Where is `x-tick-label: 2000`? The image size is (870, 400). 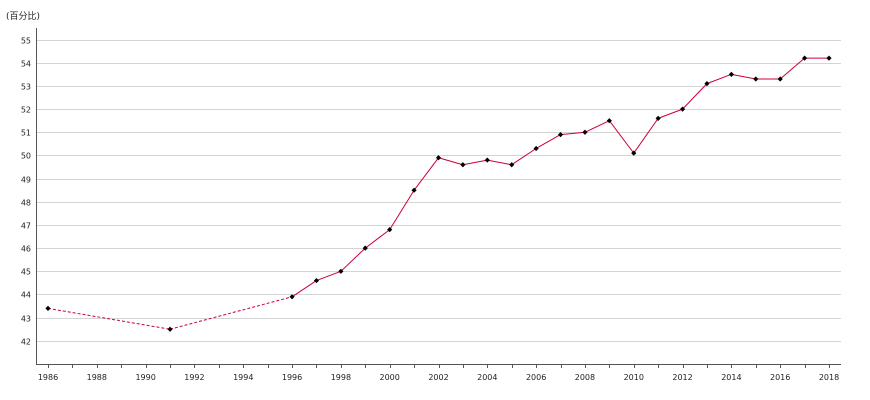
x-tick-label: 2000 is located at coordinates (390, 377).